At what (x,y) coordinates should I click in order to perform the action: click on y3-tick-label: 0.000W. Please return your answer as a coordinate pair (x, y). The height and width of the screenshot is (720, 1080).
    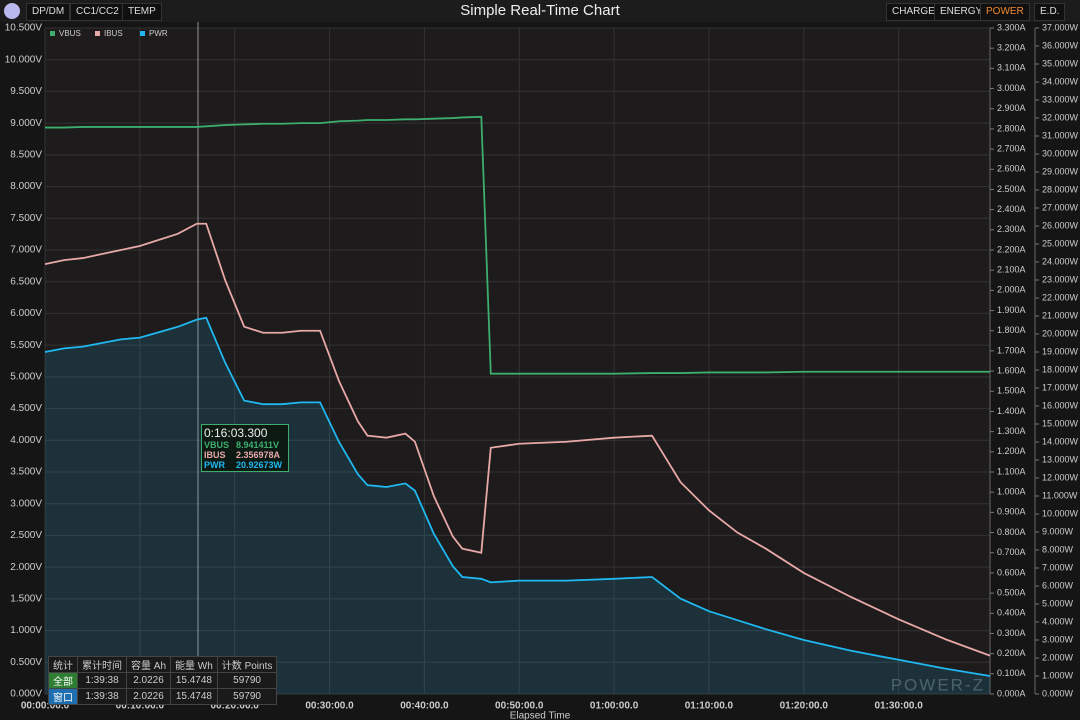
    Looking at the image, I should click on (1058, 693).